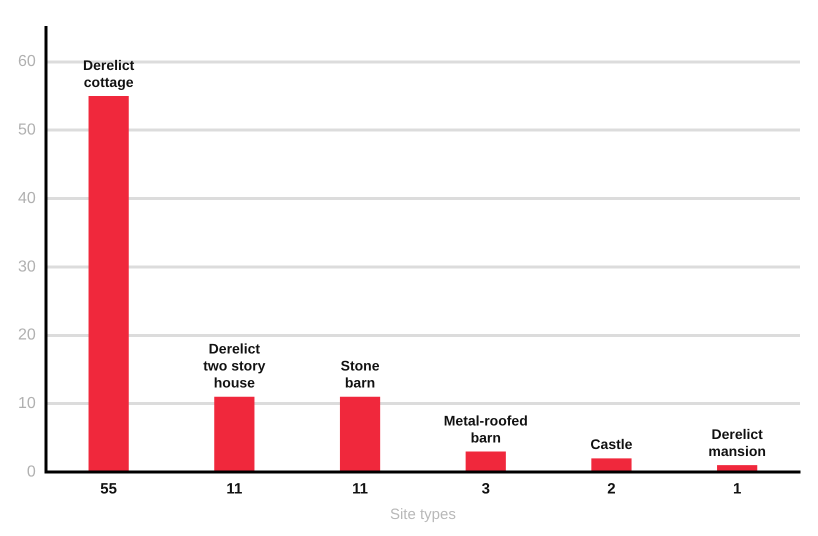  Describe the element at coordinates (423, 515) in the screenshot. I see `x-axis-title: Site types` at that location.